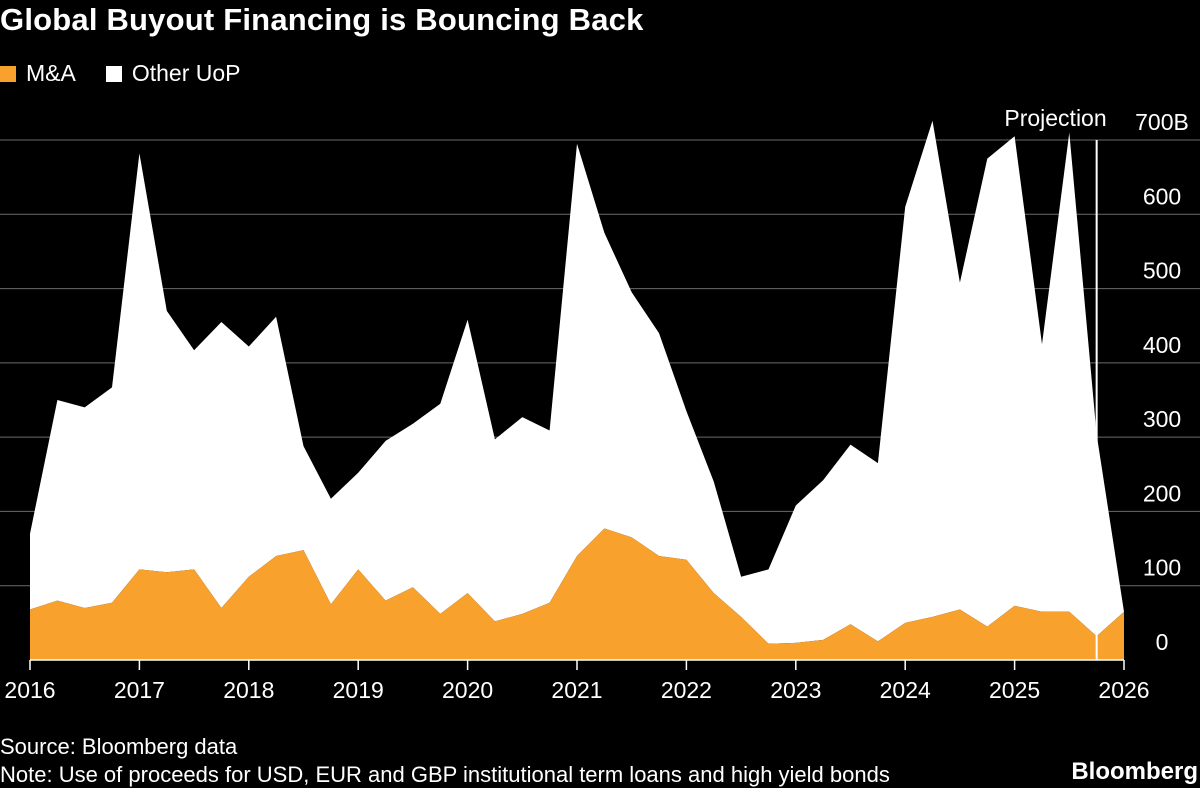 The image size is (1200, 788). Describe the element at coordinates (1134, 771) in the screenshot. I see `bloomberg-logo: Bloomberg` at that location.